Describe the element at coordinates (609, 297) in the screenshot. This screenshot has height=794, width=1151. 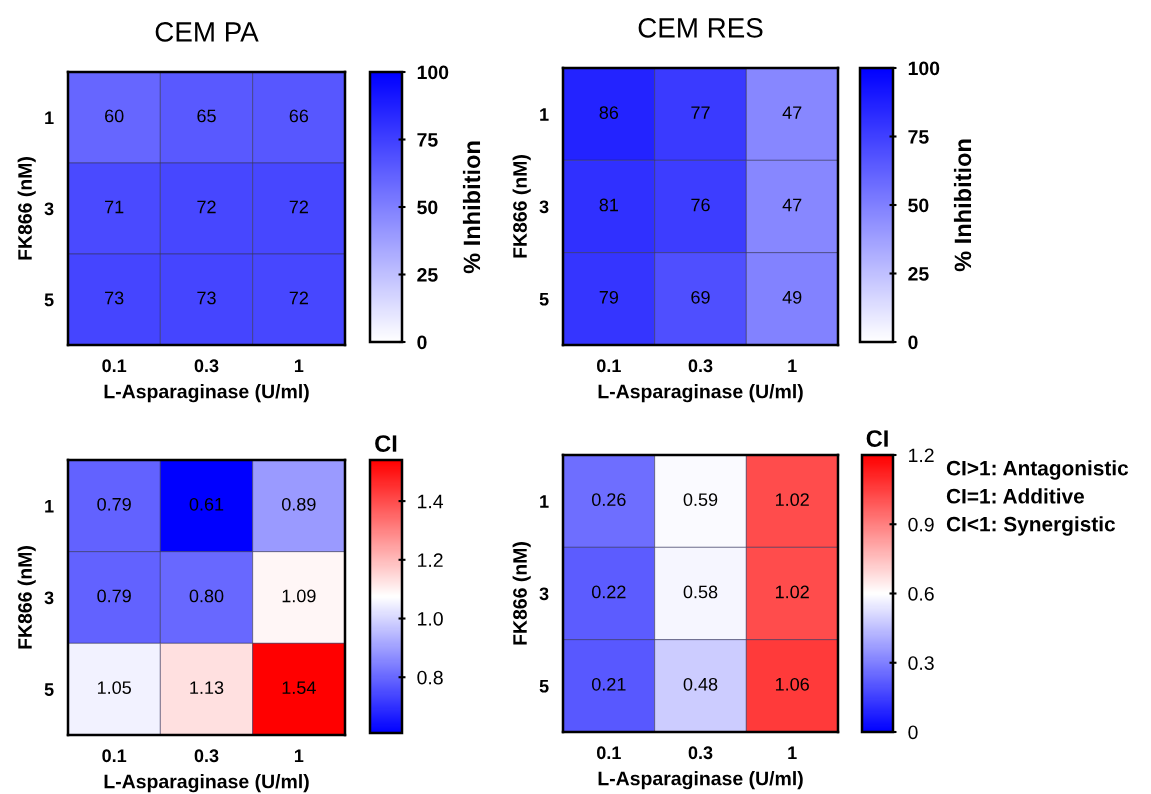
I see `data-label: 79` at that location.